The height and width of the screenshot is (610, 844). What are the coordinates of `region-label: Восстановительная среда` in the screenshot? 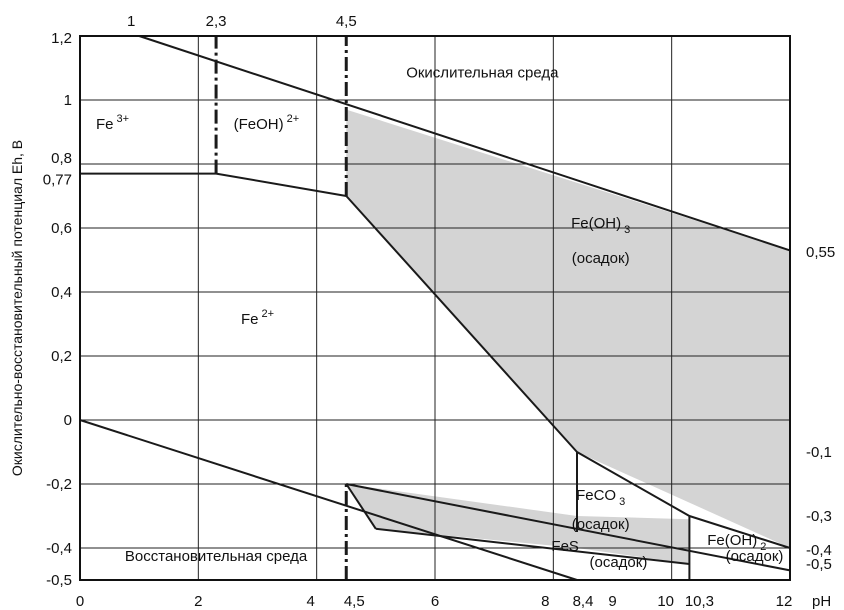 It's located at (216, 556).